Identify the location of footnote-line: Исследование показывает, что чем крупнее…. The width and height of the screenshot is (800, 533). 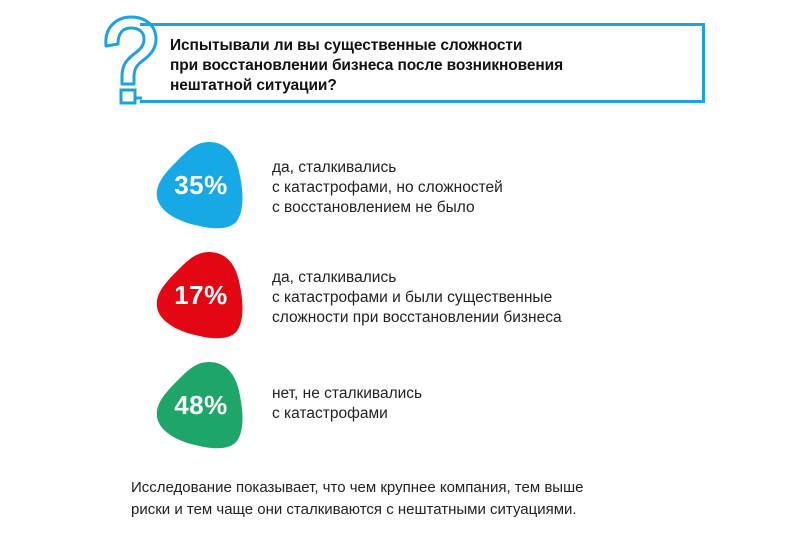
(357, 487).